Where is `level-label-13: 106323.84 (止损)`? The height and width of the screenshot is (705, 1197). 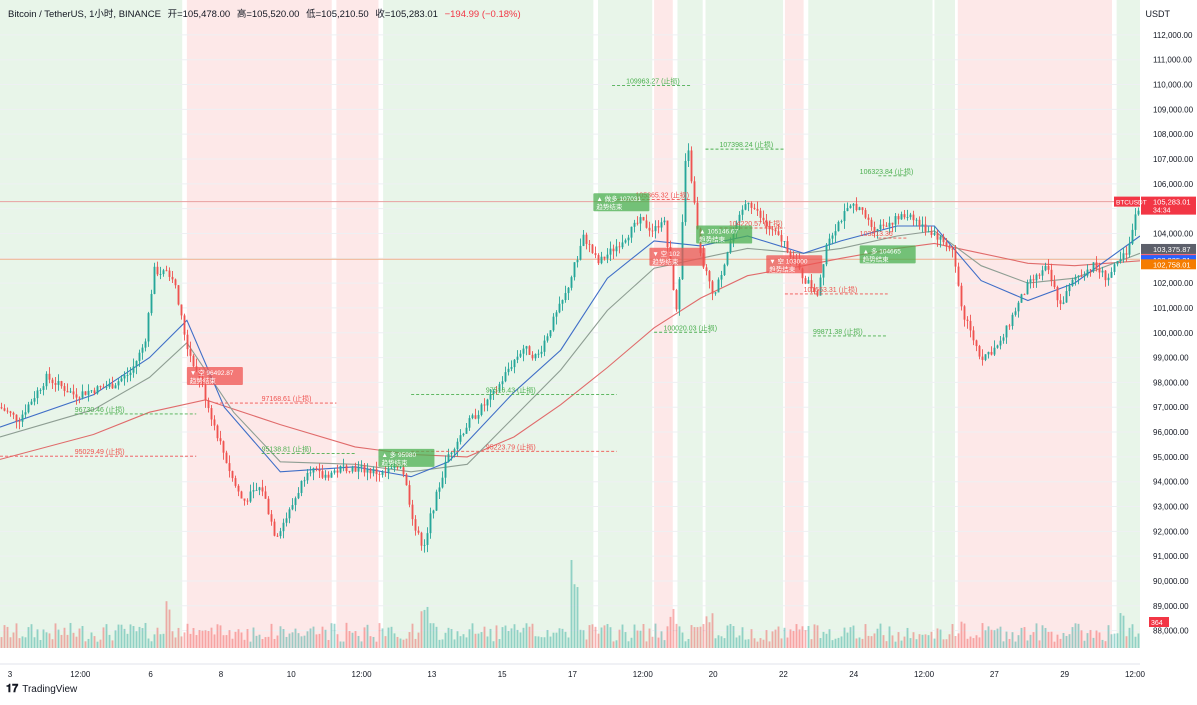 level-label-13: 106323.84 (止损) is located at coordinates (887, 171).